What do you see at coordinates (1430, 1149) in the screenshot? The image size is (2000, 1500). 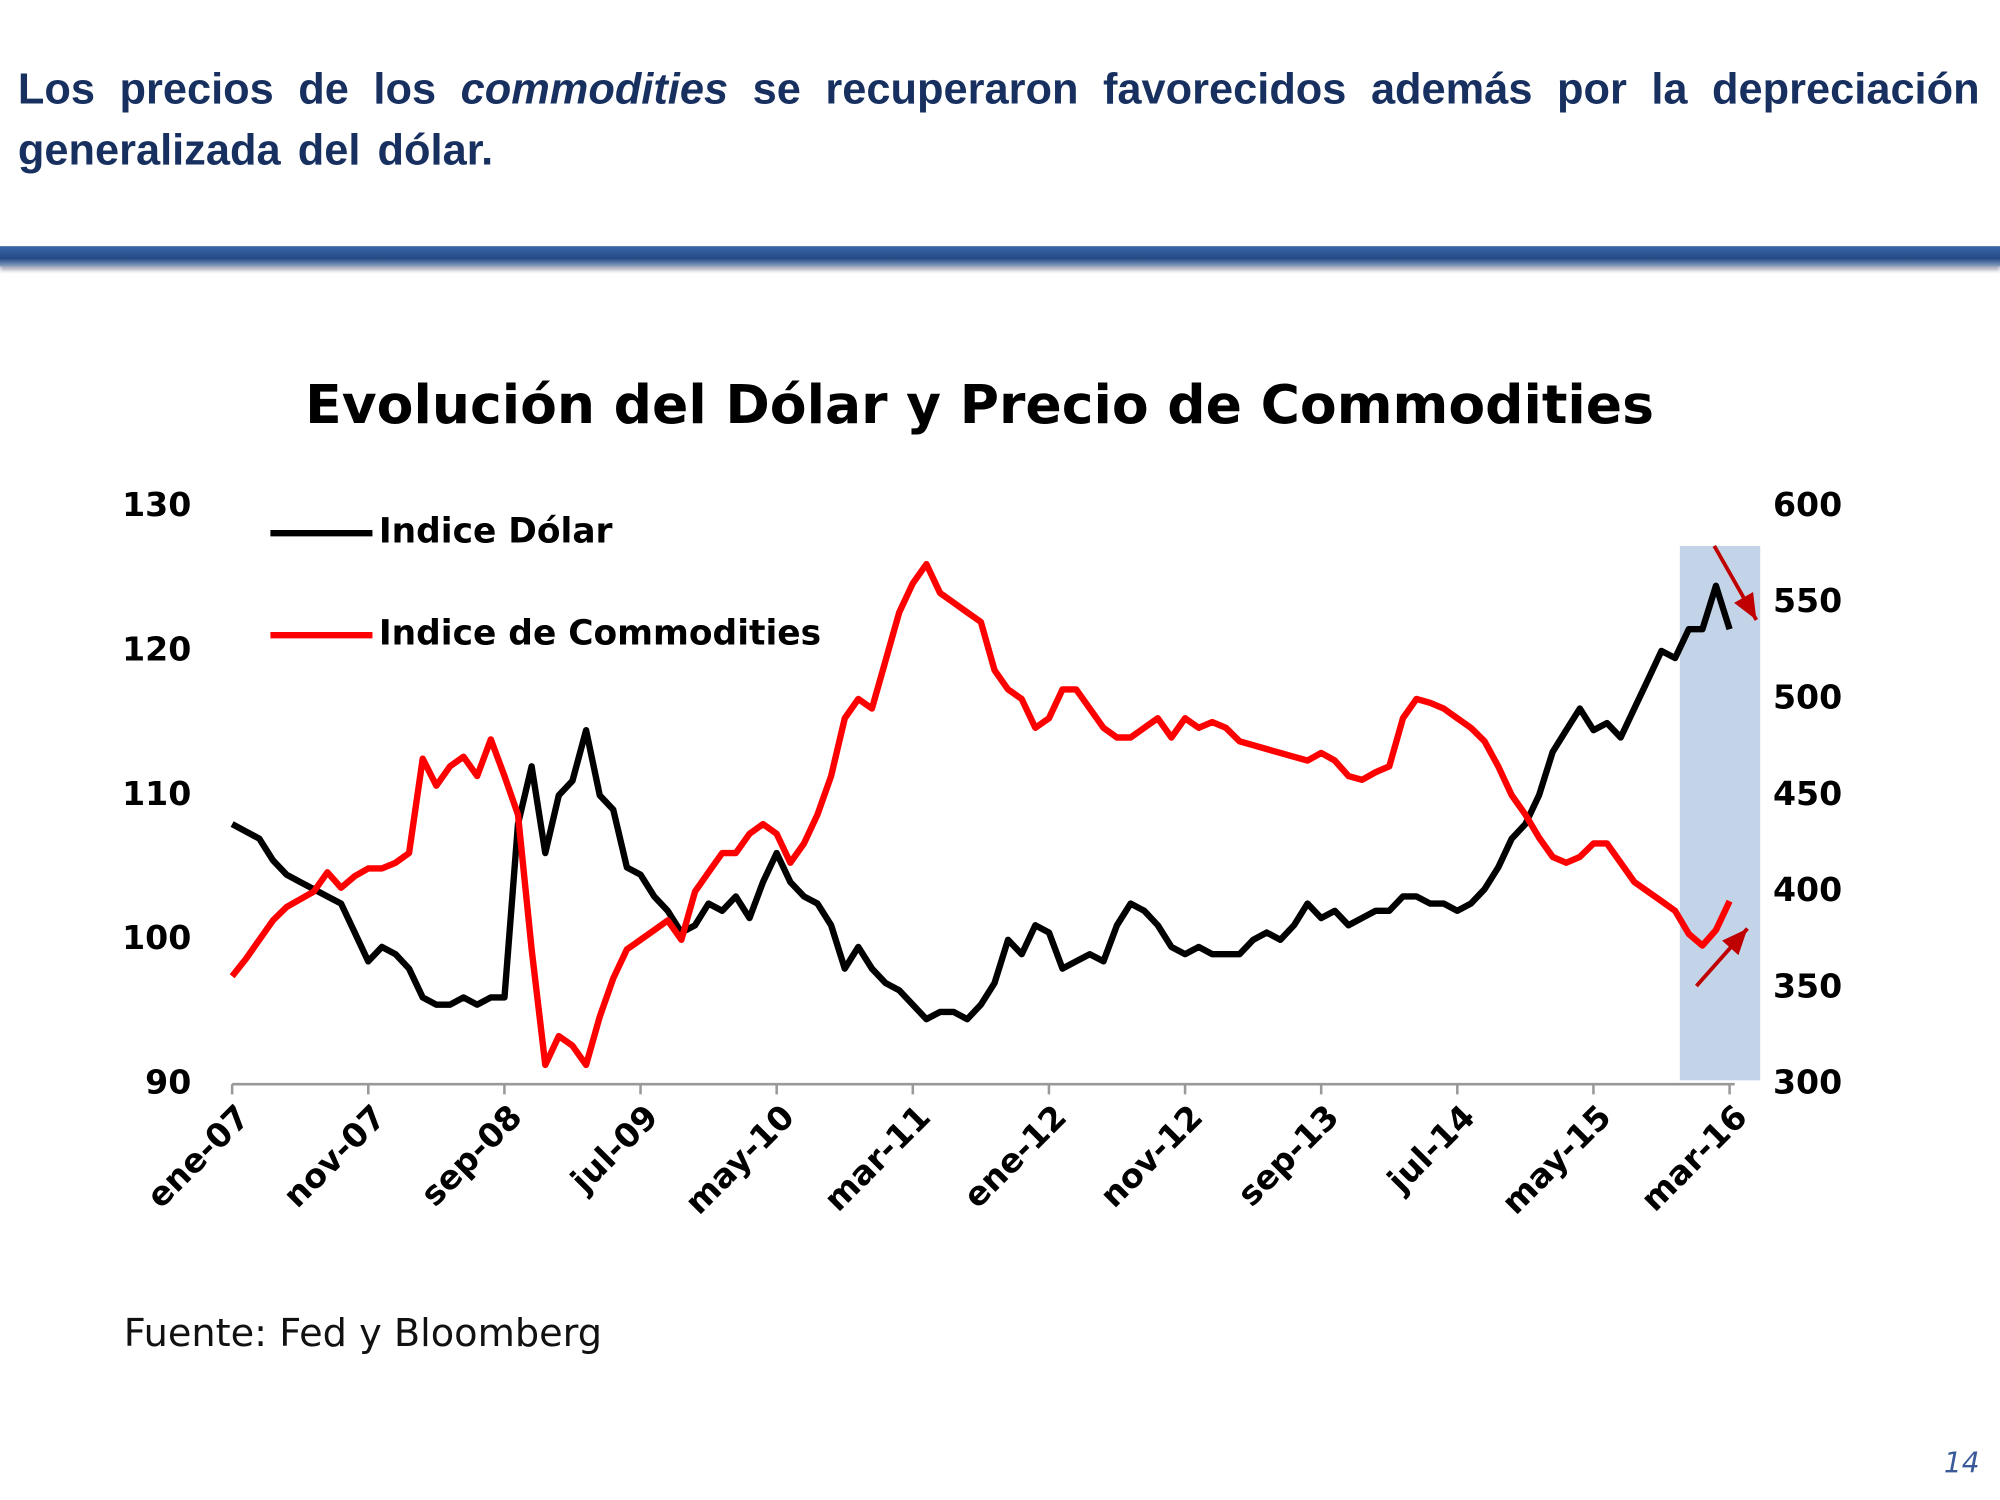 I see `x-tick-label: jul-14` at bounding box center [1430, 1149].